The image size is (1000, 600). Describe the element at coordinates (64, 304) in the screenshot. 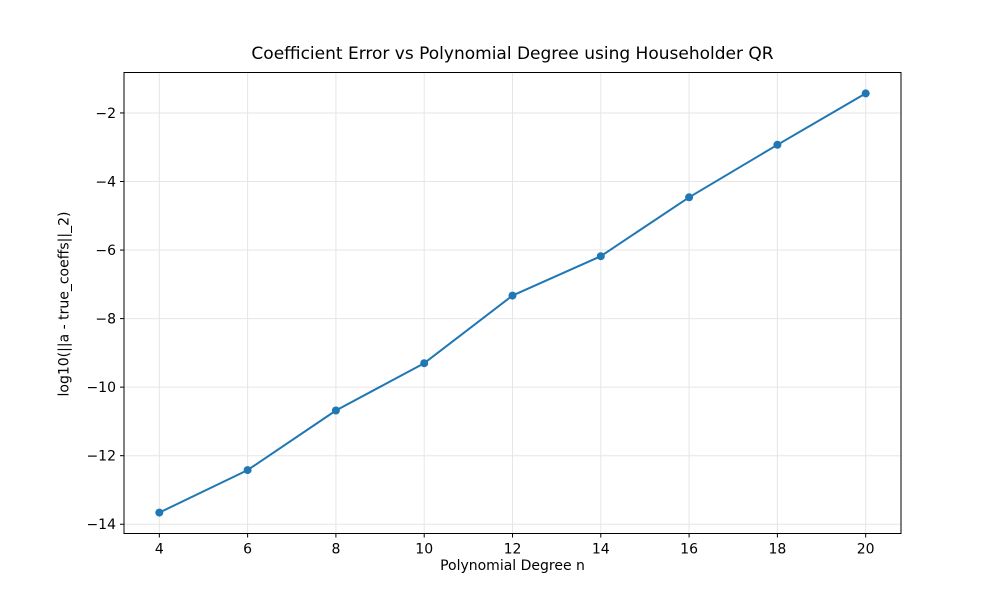

I see `y-axis-label: log10(||a - true_coeffs||_2)` at that location.